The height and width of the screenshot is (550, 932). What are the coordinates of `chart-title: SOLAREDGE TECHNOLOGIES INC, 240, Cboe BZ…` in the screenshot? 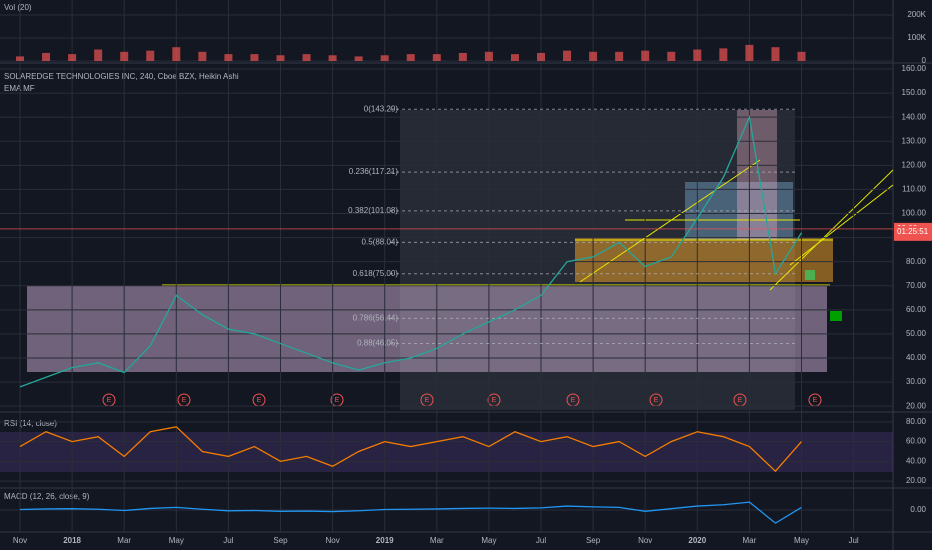 It's located at (121, 76).